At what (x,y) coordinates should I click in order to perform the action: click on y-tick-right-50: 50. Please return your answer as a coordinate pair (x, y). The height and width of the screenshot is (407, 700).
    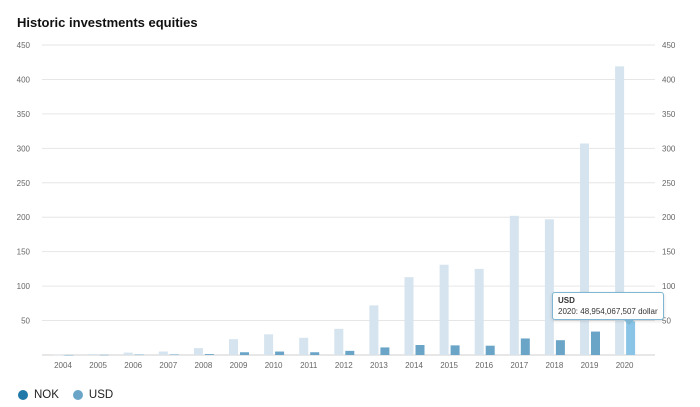
    Looking at the image, I should click on (666, 321).